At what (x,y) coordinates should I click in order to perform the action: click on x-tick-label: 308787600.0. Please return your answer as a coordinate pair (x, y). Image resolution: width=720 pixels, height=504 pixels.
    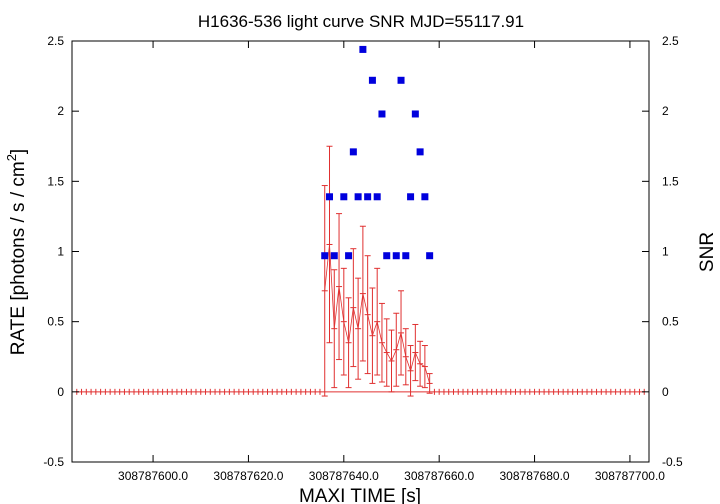
    Looking at the image, I should click on (153, 476).